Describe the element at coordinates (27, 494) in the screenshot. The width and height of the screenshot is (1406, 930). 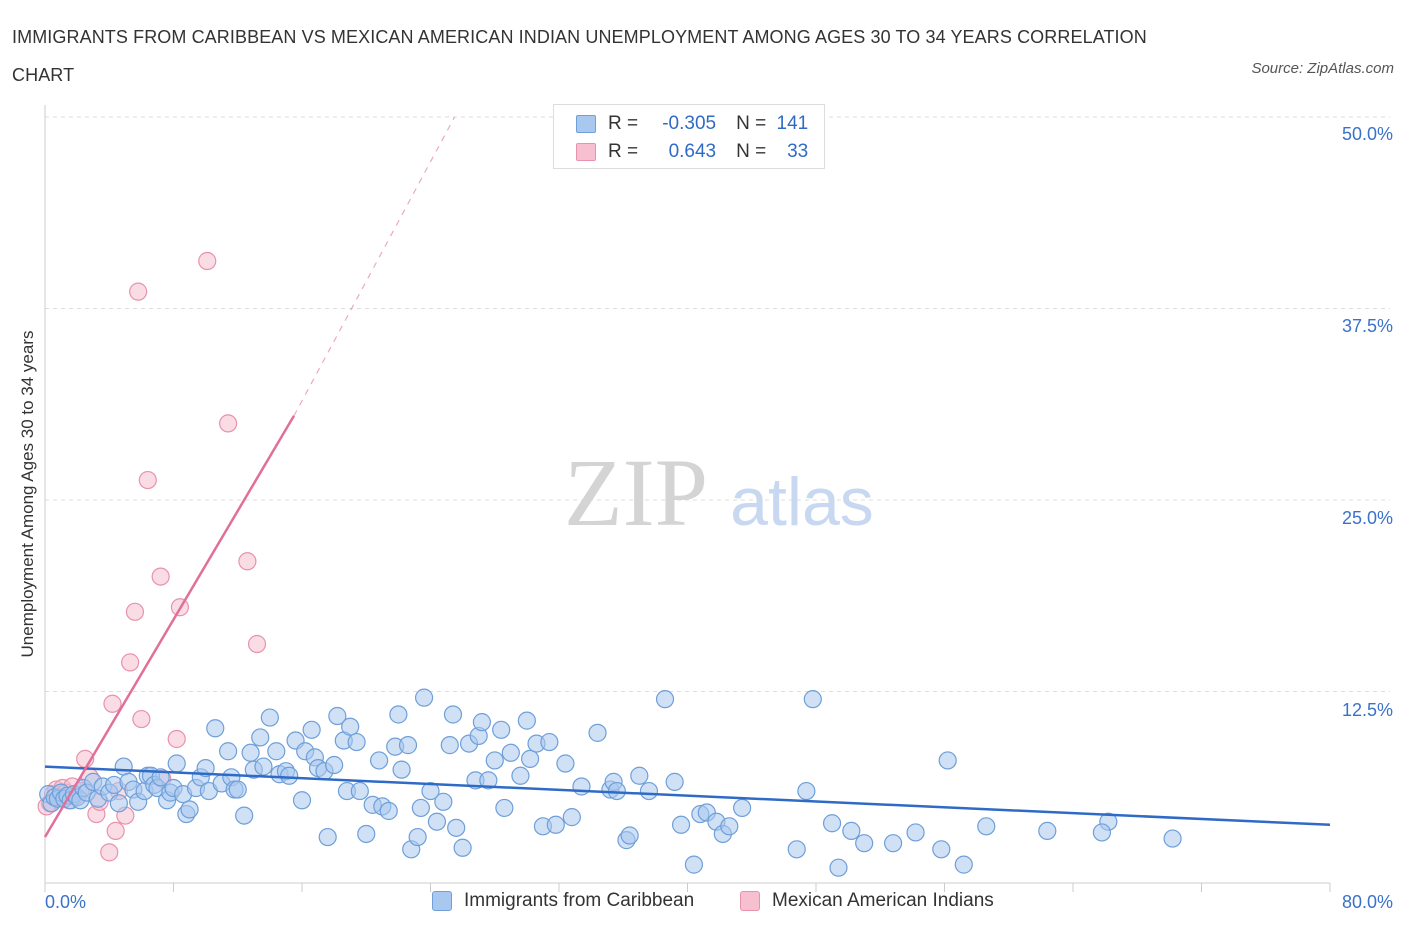
I see `y-axis-title: Unemployment Among Ages 30 to 34 years` at that location.